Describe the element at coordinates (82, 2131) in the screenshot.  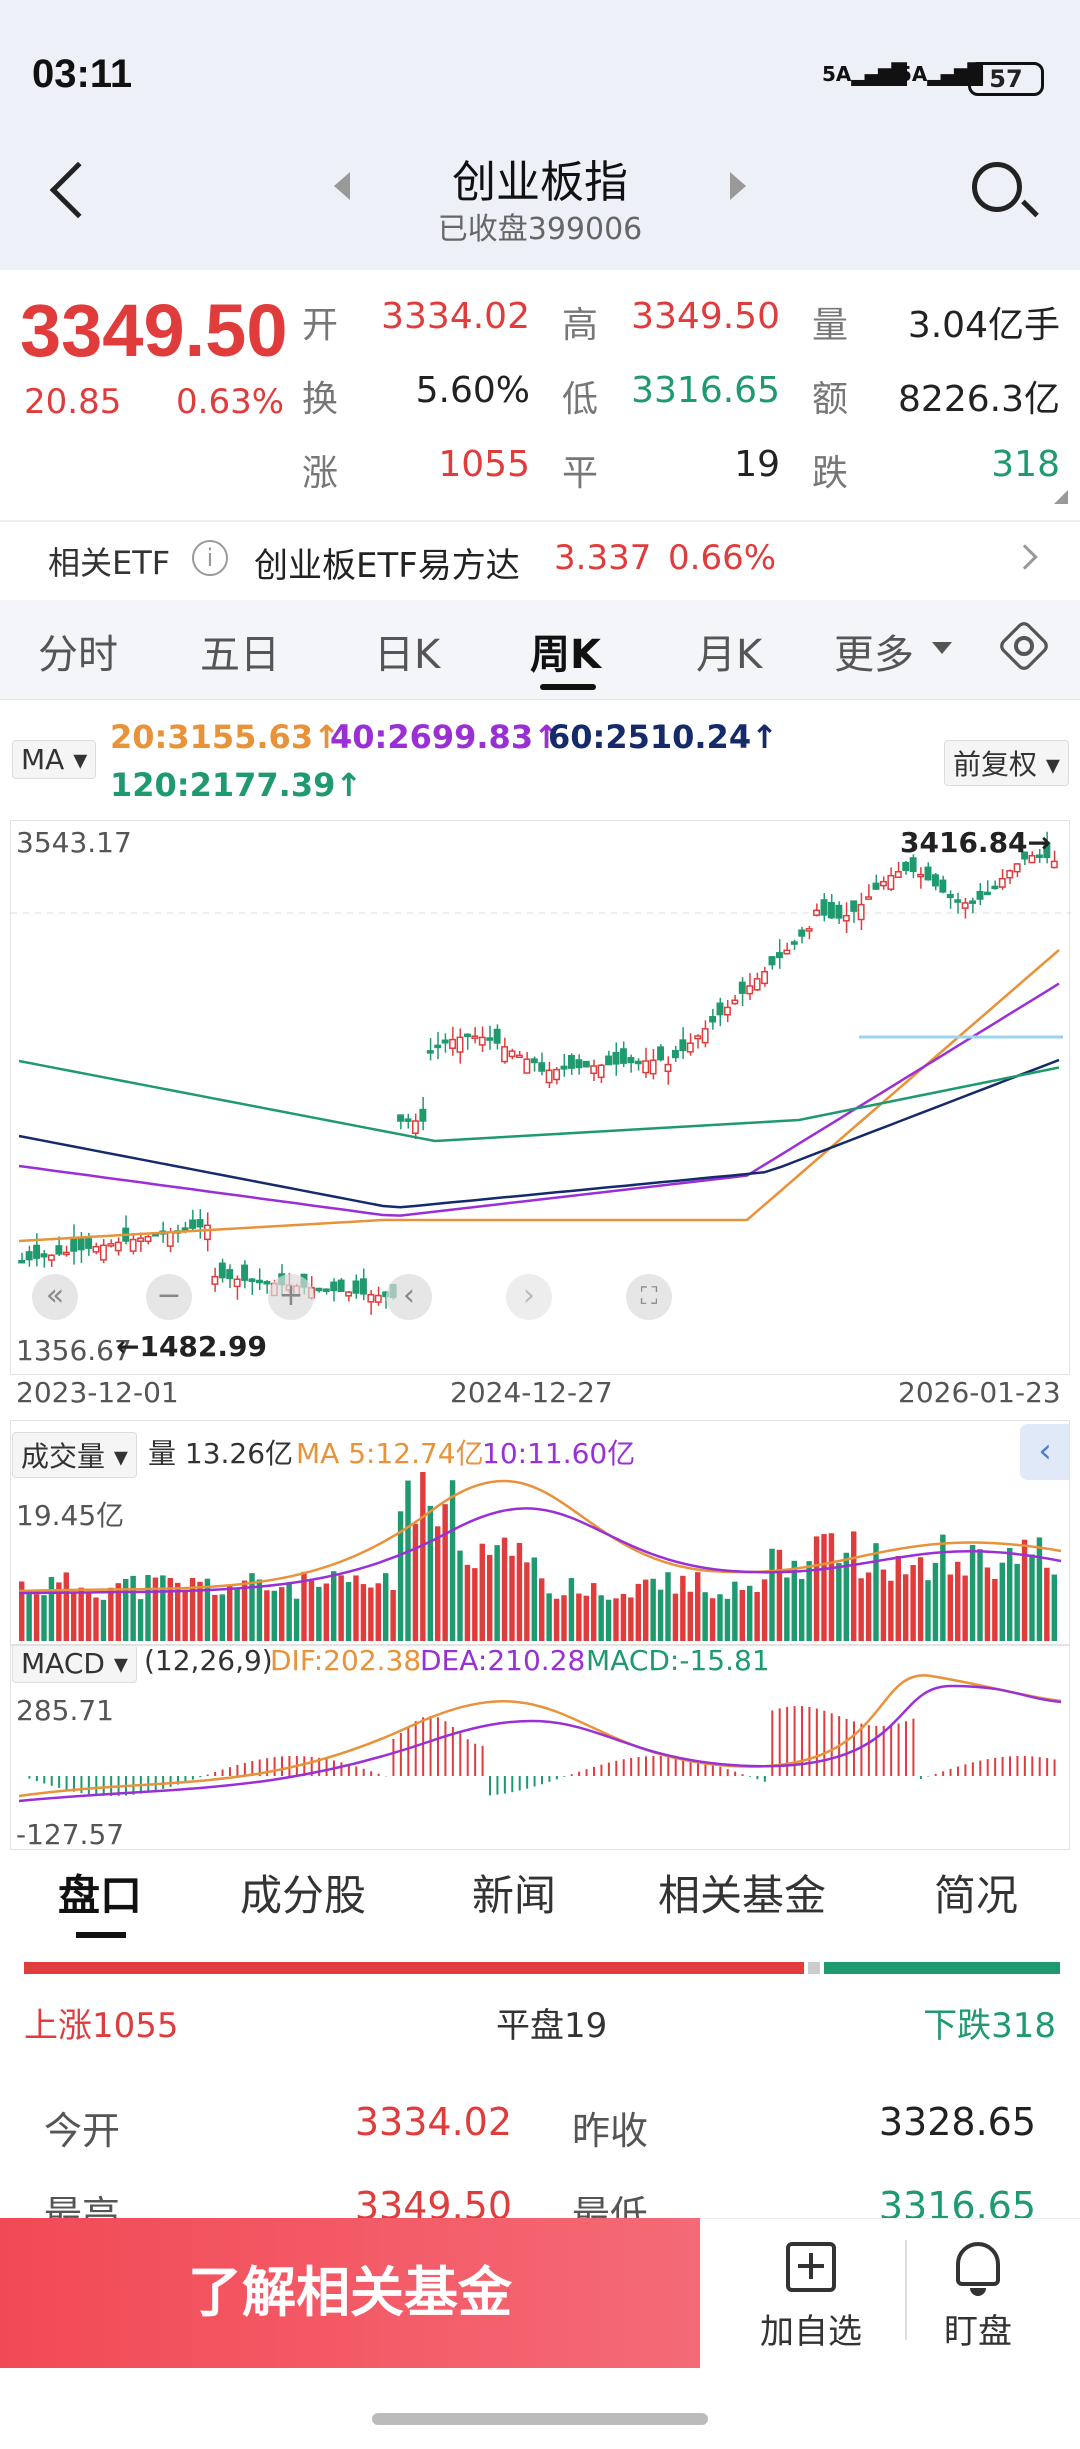
I see `today-open-label: 今开` at that location.